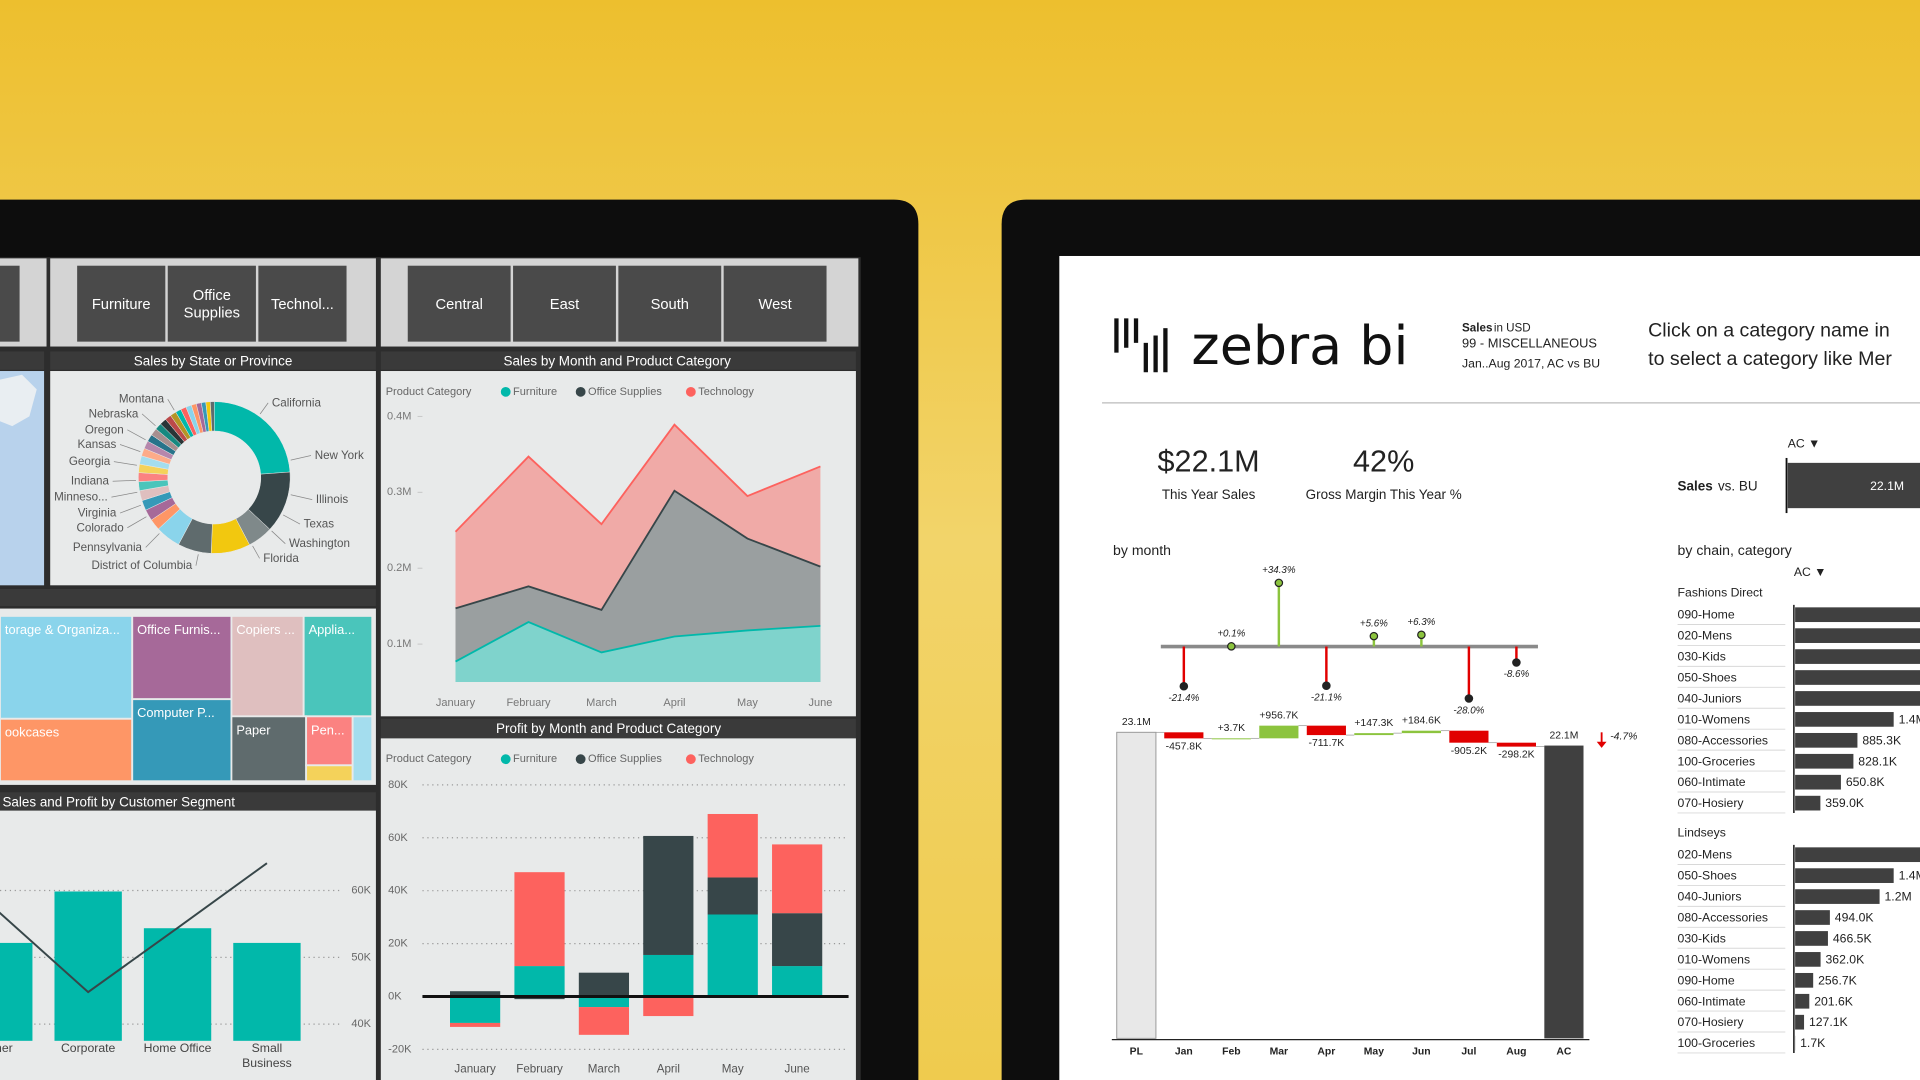 The height and width of the screenshot is (1080, 1920). I want to click on donut-label: Montana, so click(142, 399).